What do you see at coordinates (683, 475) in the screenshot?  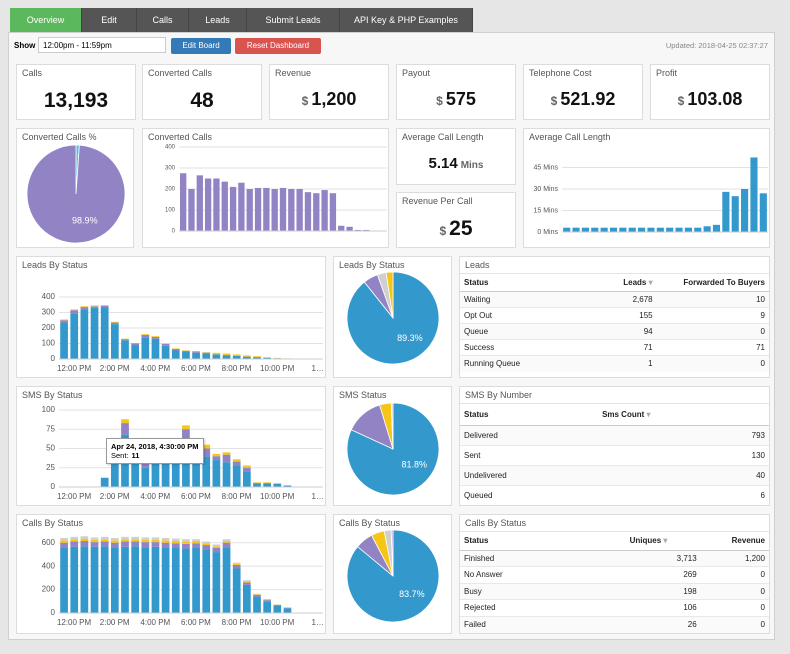 I see `table-cell: 40` at bounding box center [683, 475].